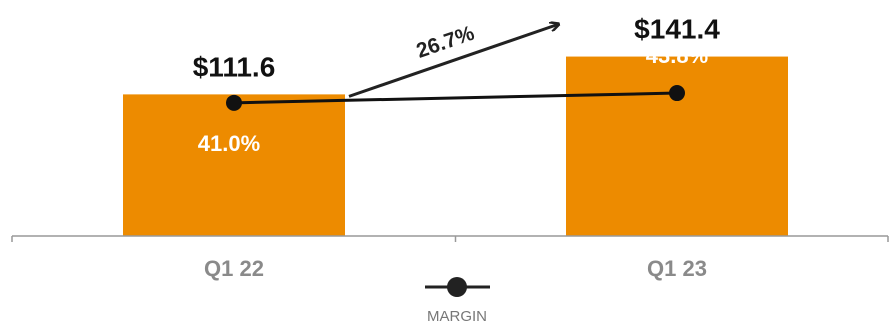  What do you see at coordinates (457, 301) in the screenshot?
I see `legend: MARGIN` at bounding box center [457, 301].